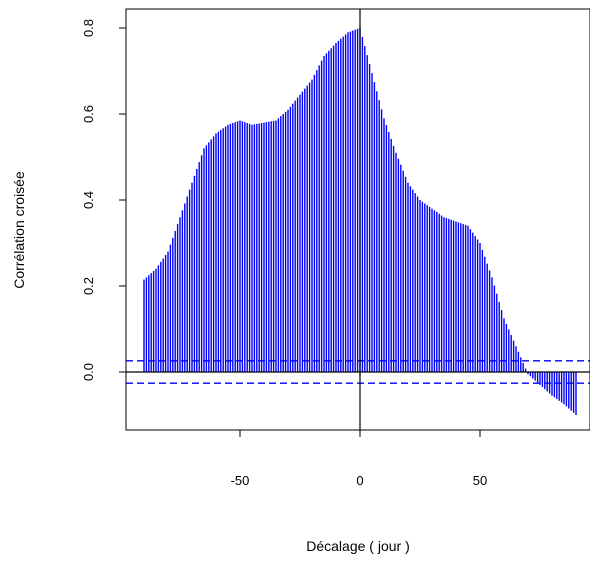 This screenshot has width=590, height=561. Describe the element at coordinates (88, 114) in the screenshot. I see `y-tick-label: 0.6` at that location.